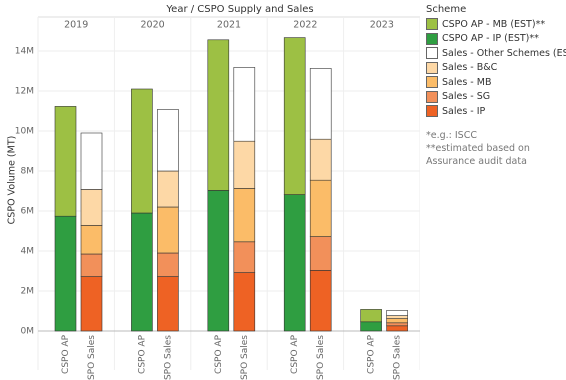 The image size is (566, 380). I want to click on legend-label: Sales - Other Schemes (EST)*, so click(504, 53).